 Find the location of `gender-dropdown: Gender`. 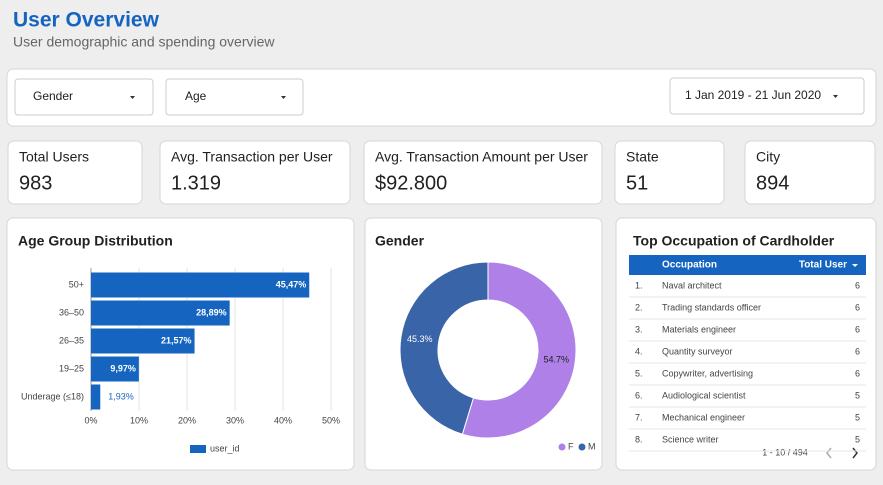

gender-dropdown: Gender is located at coordinates (84, 97).